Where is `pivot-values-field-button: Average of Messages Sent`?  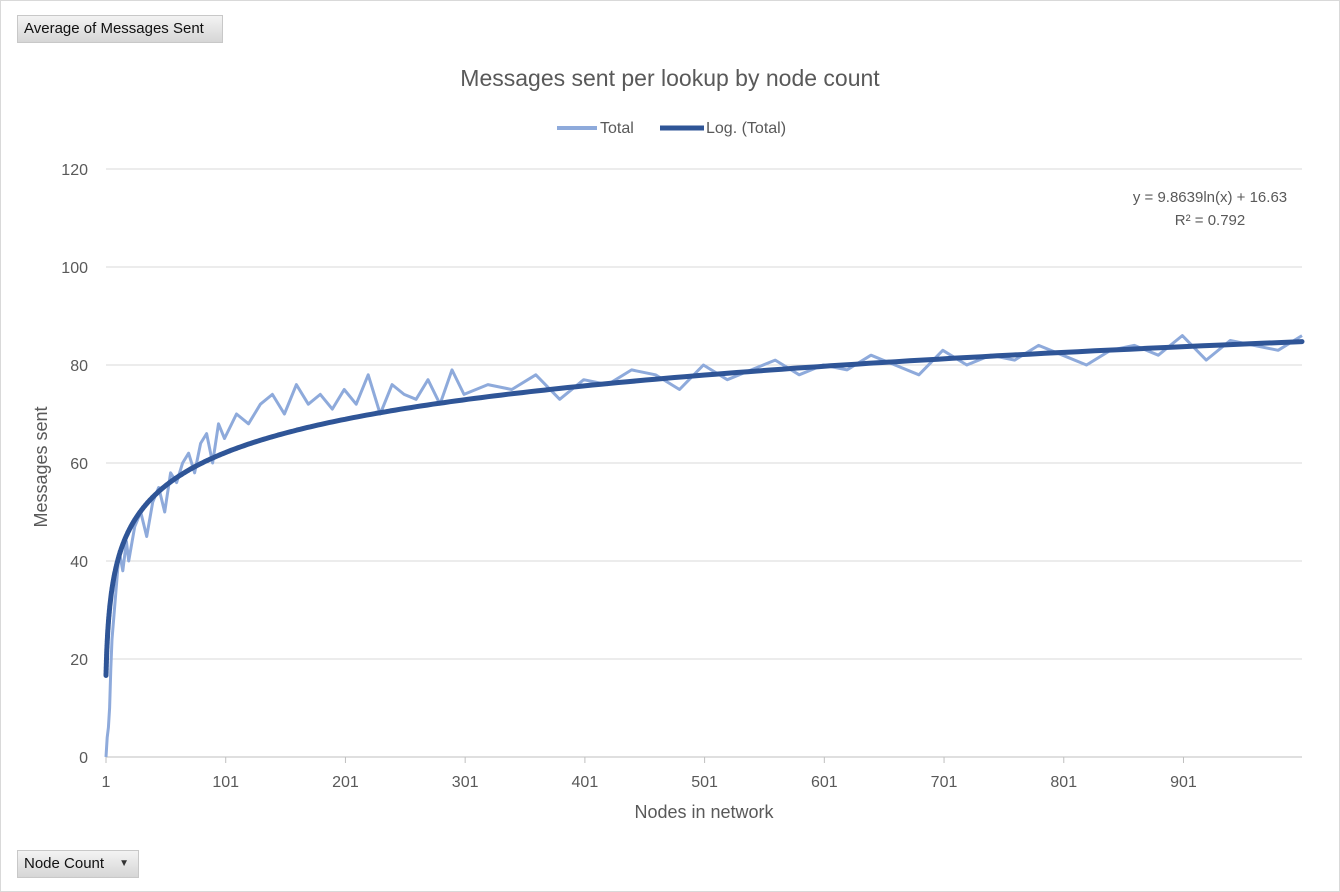
pivot-values-field-button: Average of Messages Sent is located at coordinates (120, 29).